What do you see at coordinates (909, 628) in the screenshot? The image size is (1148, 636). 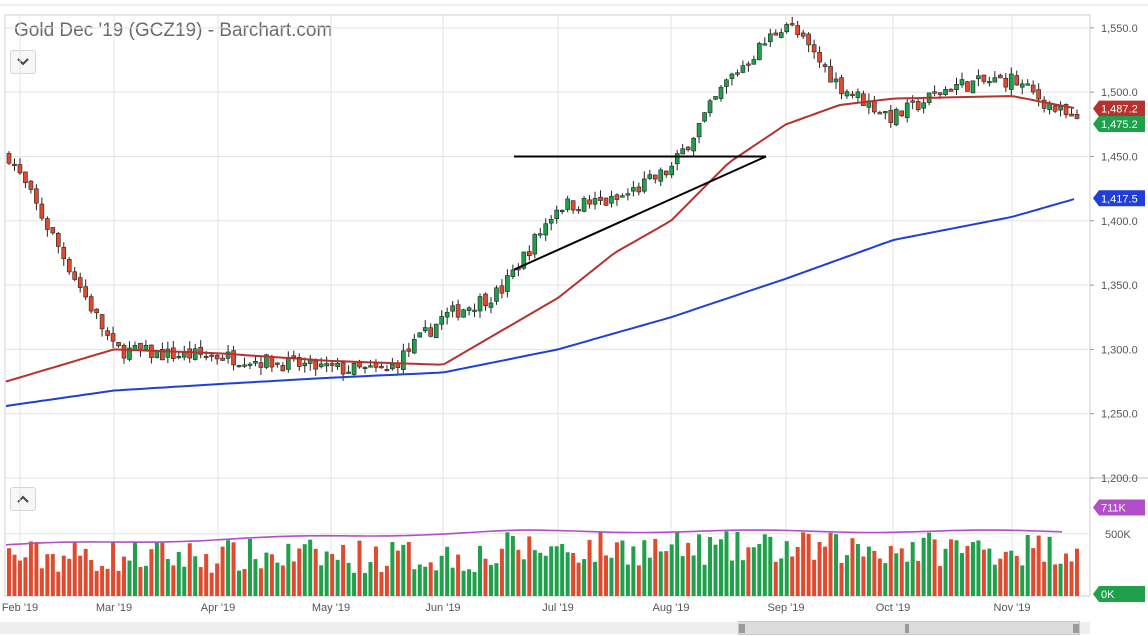 I see `time-scroll-thumb` at bounding box center [909, 628].